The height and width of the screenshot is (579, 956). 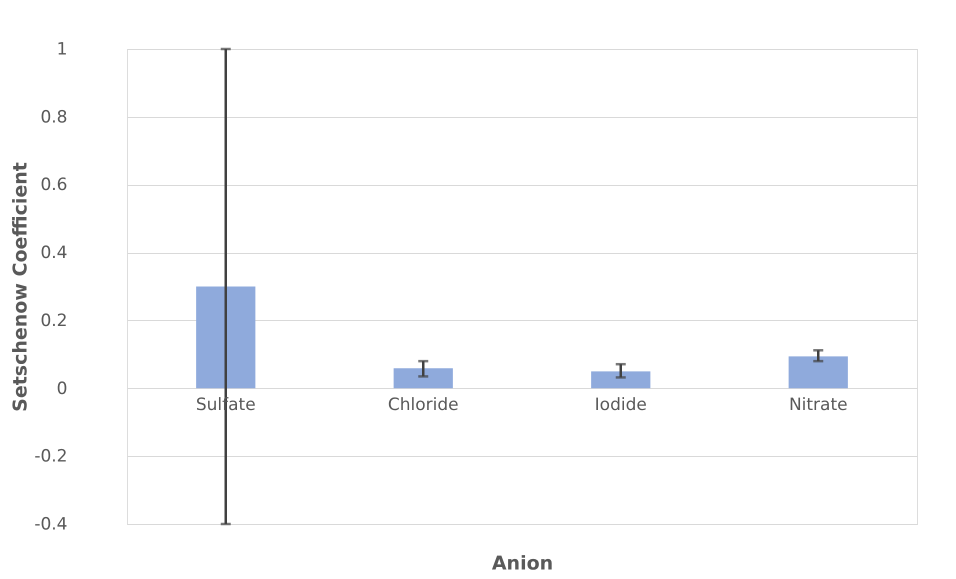 What do you see at coordinates (54, 185) in the screenshot?
I see `y-tick-label: 0.6` at bounding box center [54, 185].